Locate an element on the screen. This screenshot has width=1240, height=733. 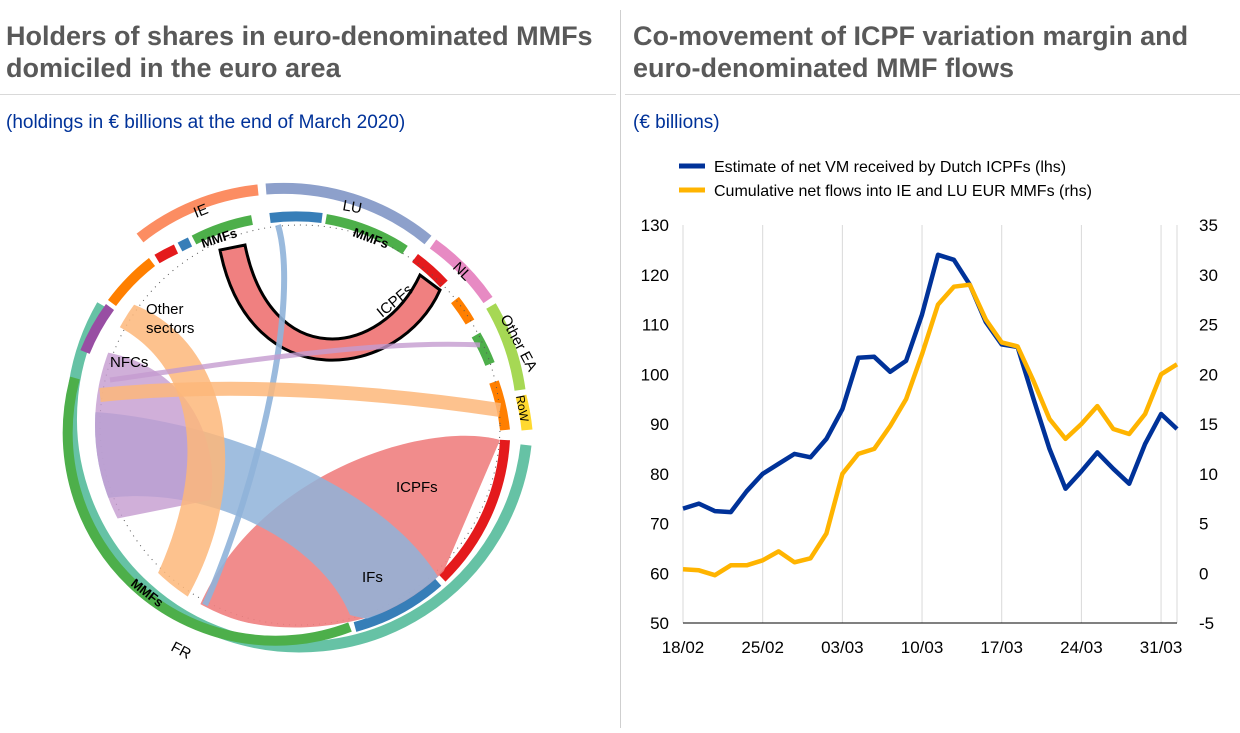
label-mmfs-fr: MMFs is located at coordinates (147, 593).